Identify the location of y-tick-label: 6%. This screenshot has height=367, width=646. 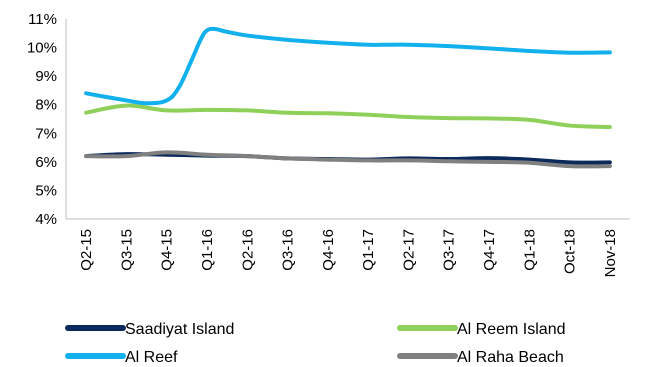
(46, 162).